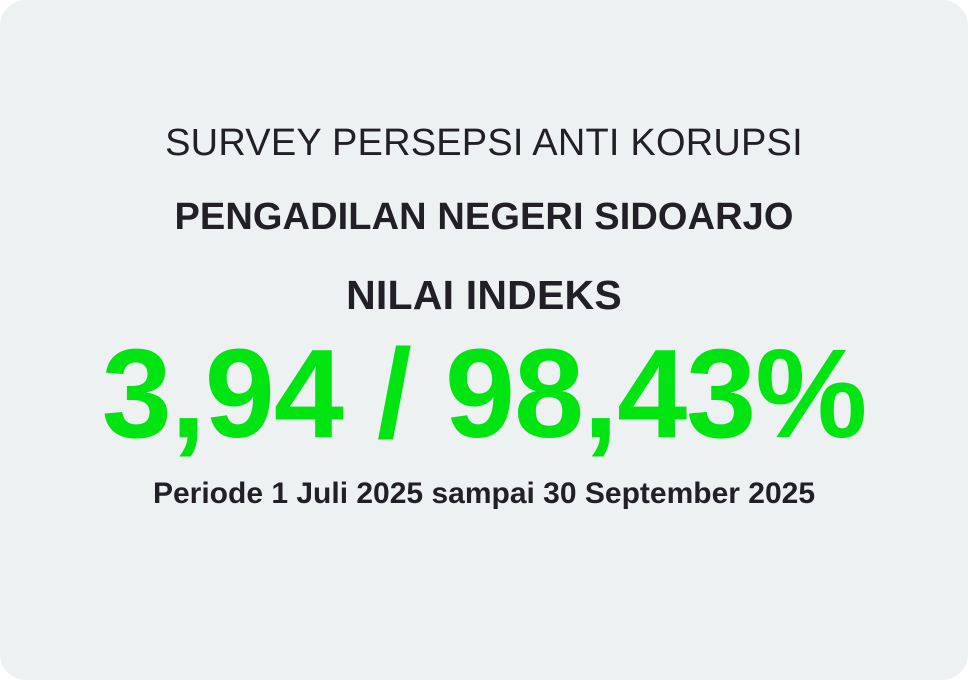  I want to click on institution-name: PENGADILAN NEGERI SIDOARJO, so click(484, 216).